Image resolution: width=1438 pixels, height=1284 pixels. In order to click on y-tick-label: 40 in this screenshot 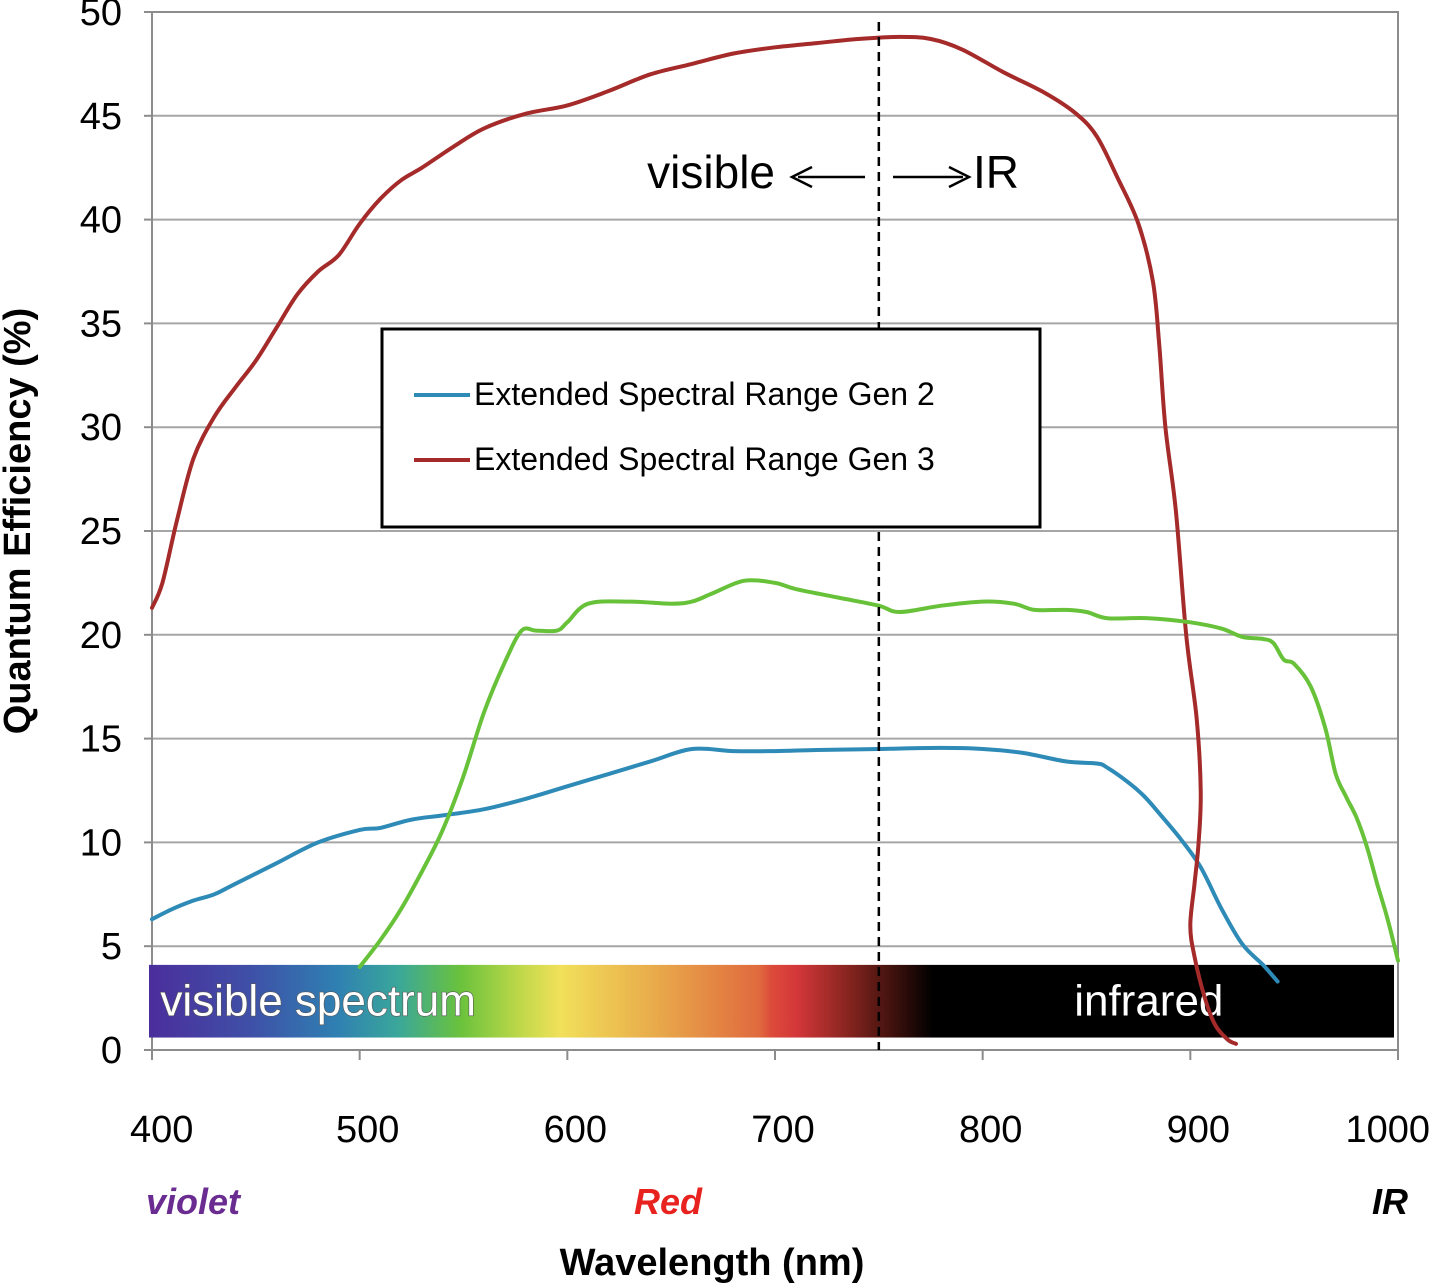, I will do `click(101, 221)`.